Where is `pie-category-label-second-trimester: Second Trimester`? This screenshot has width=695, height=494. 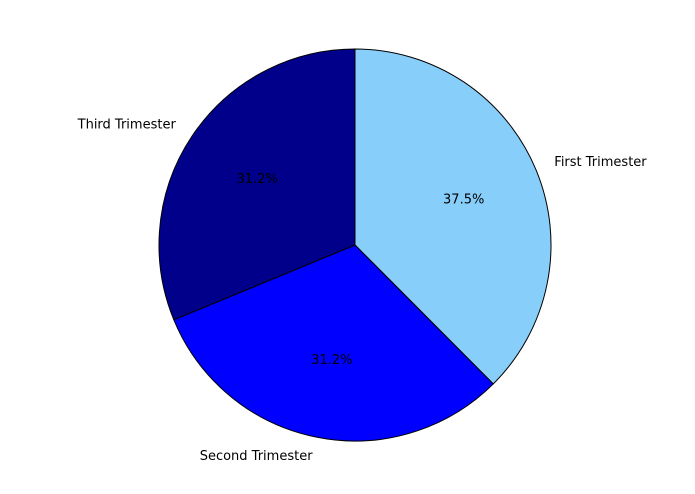 pie-category-label-second-trimester: Second Trimester is located at coordinates (256, 456).